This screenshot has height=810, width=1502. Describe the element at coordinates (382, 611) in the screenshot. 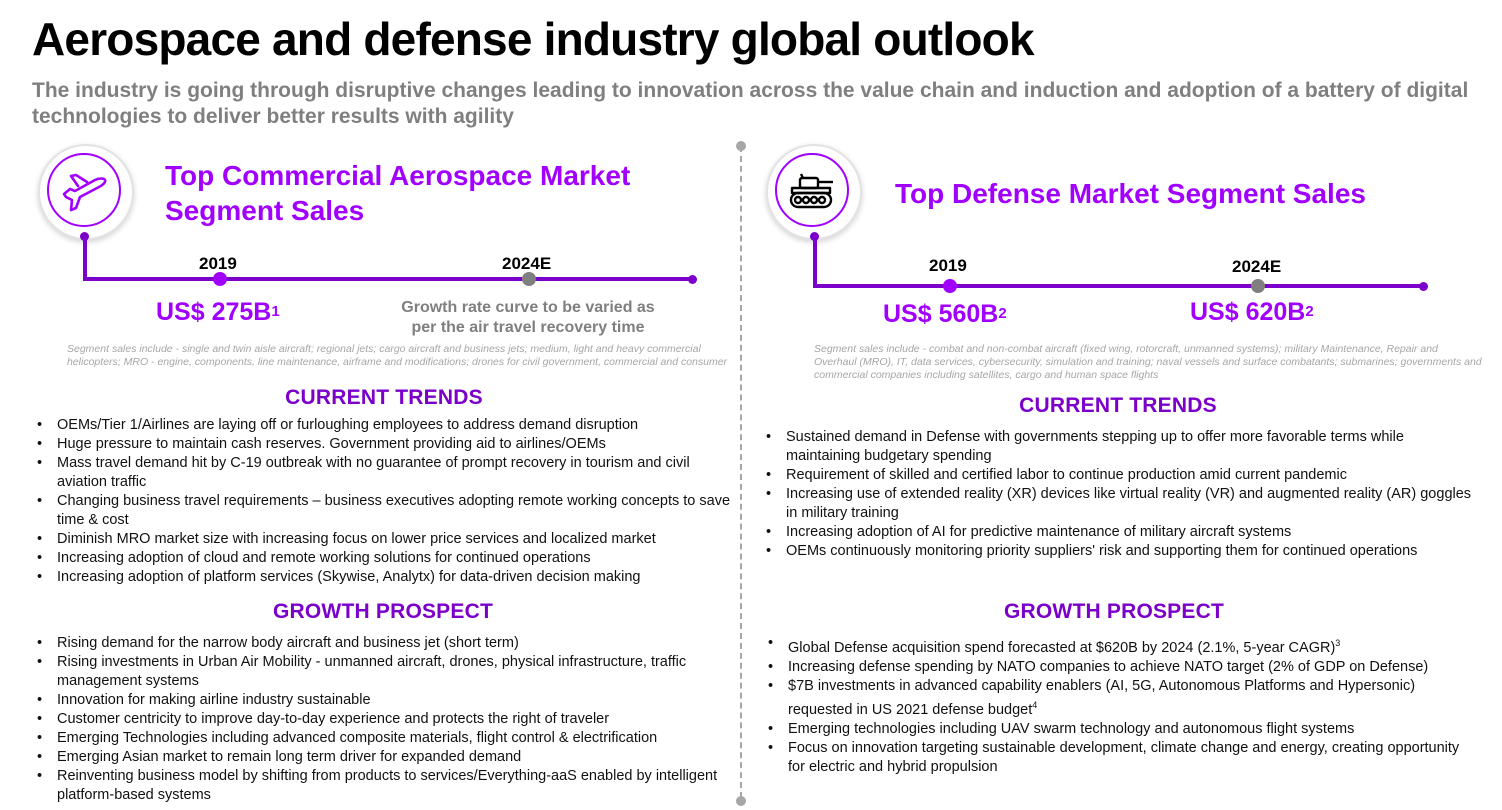

I see `commercial-growth-heading: GROWTH PROSPECT` at that location.